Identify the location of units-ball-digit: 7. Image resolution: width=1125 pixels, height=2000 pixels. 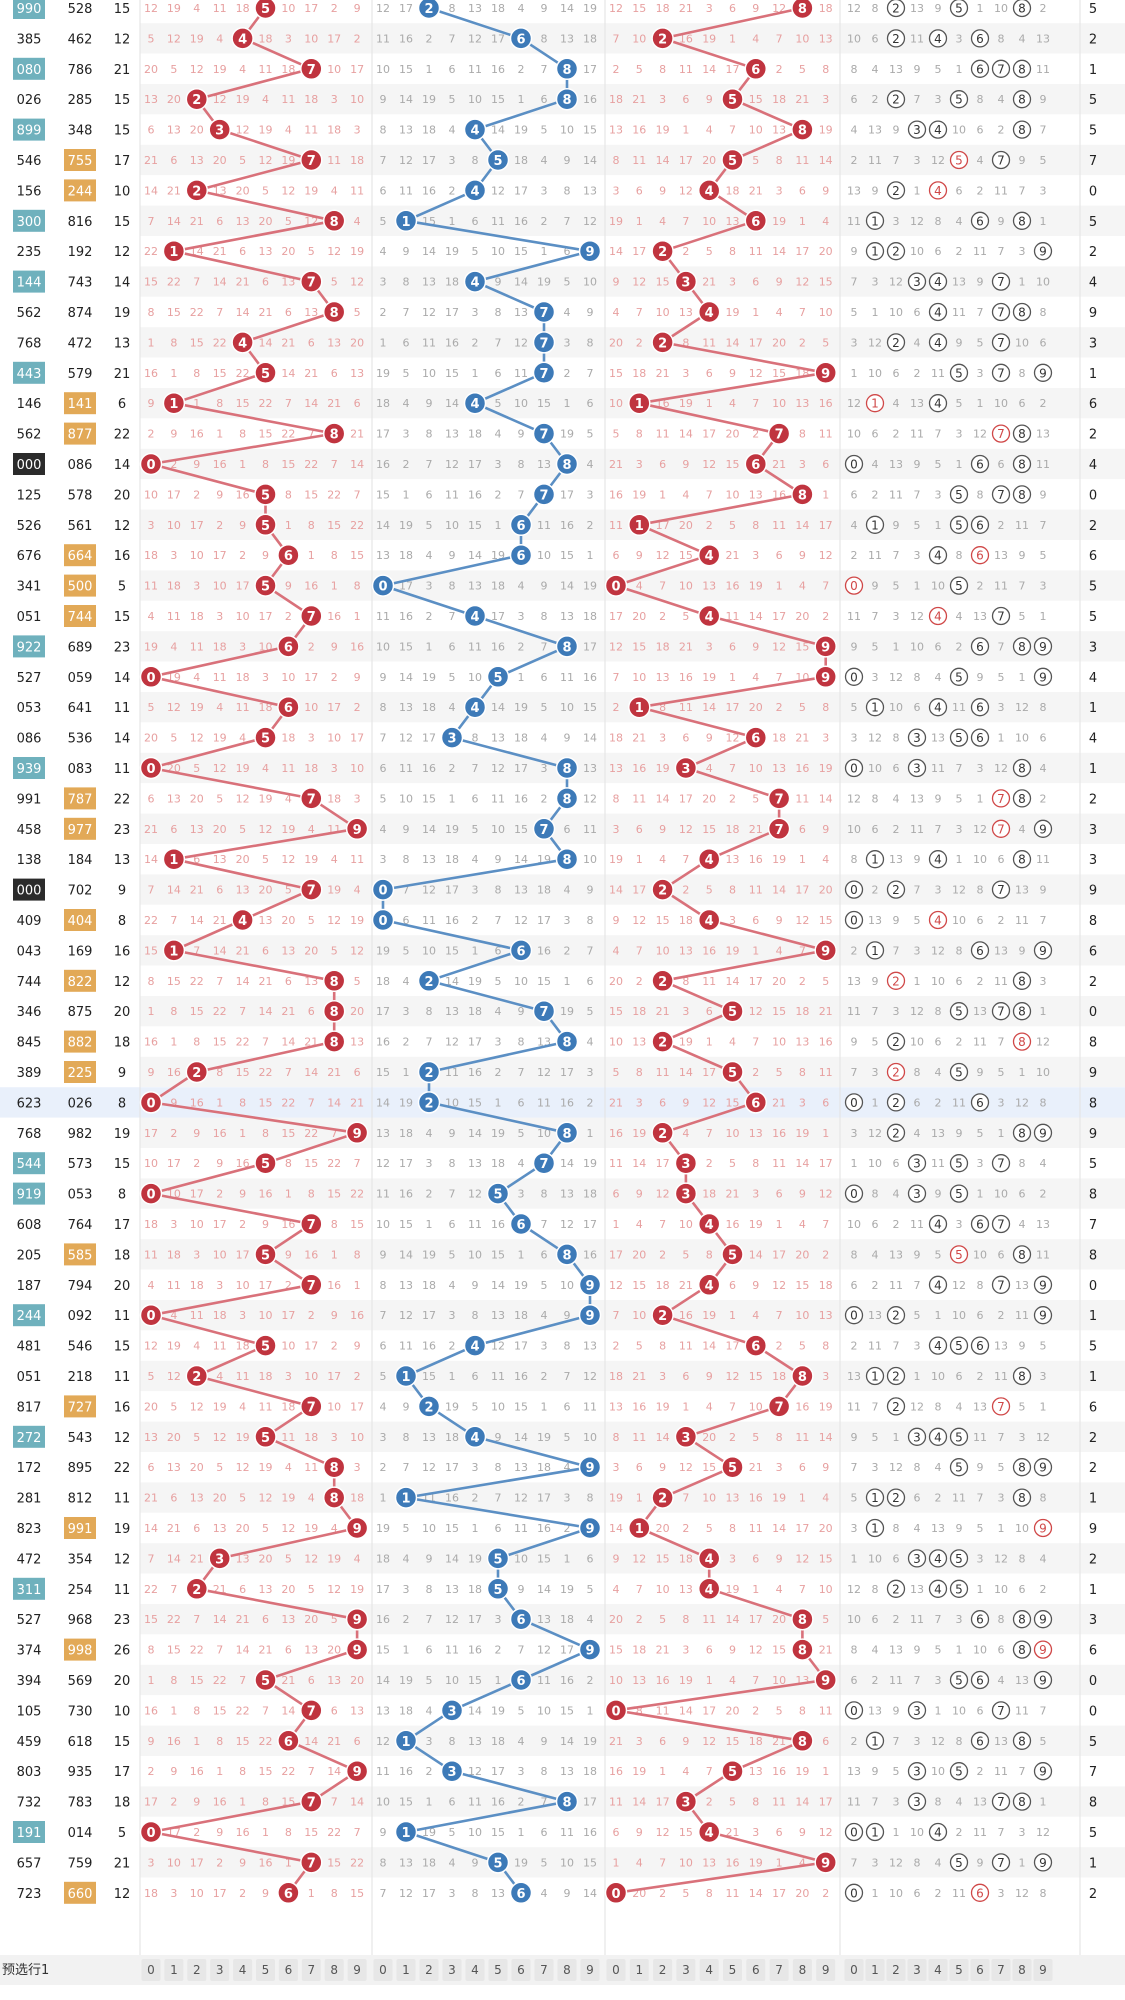
(779, 799).